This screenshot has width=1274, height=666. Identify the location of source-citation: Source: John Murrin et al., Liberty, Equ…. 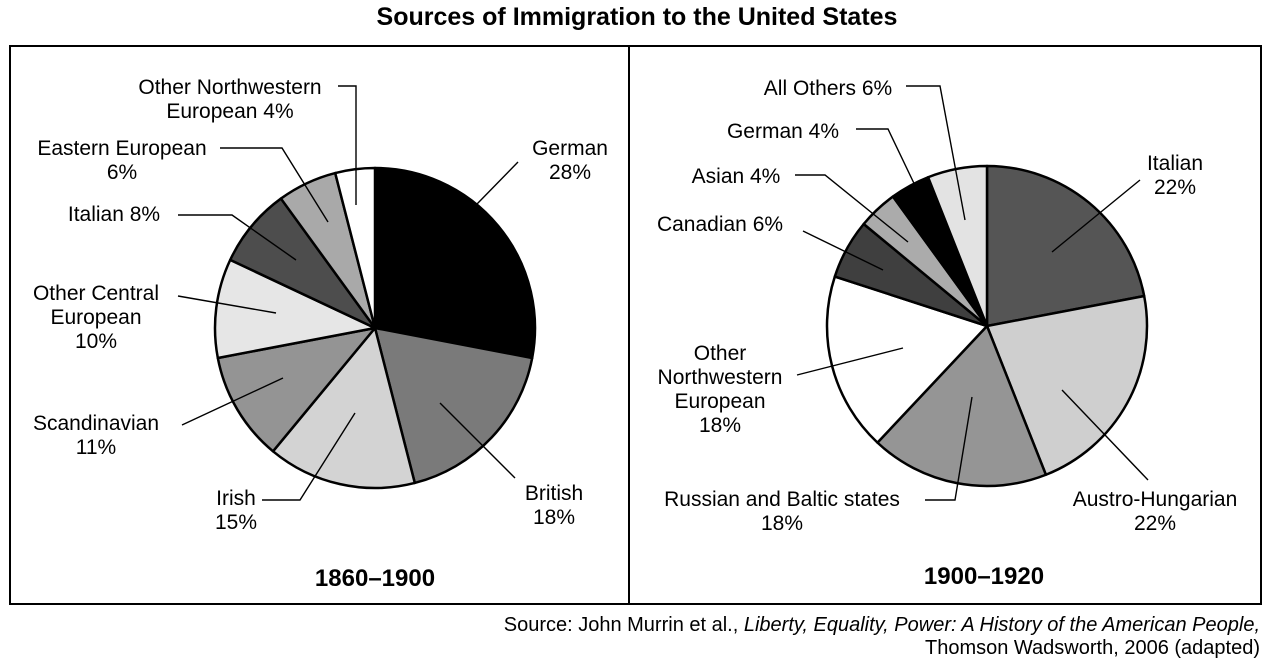
(882, 637).